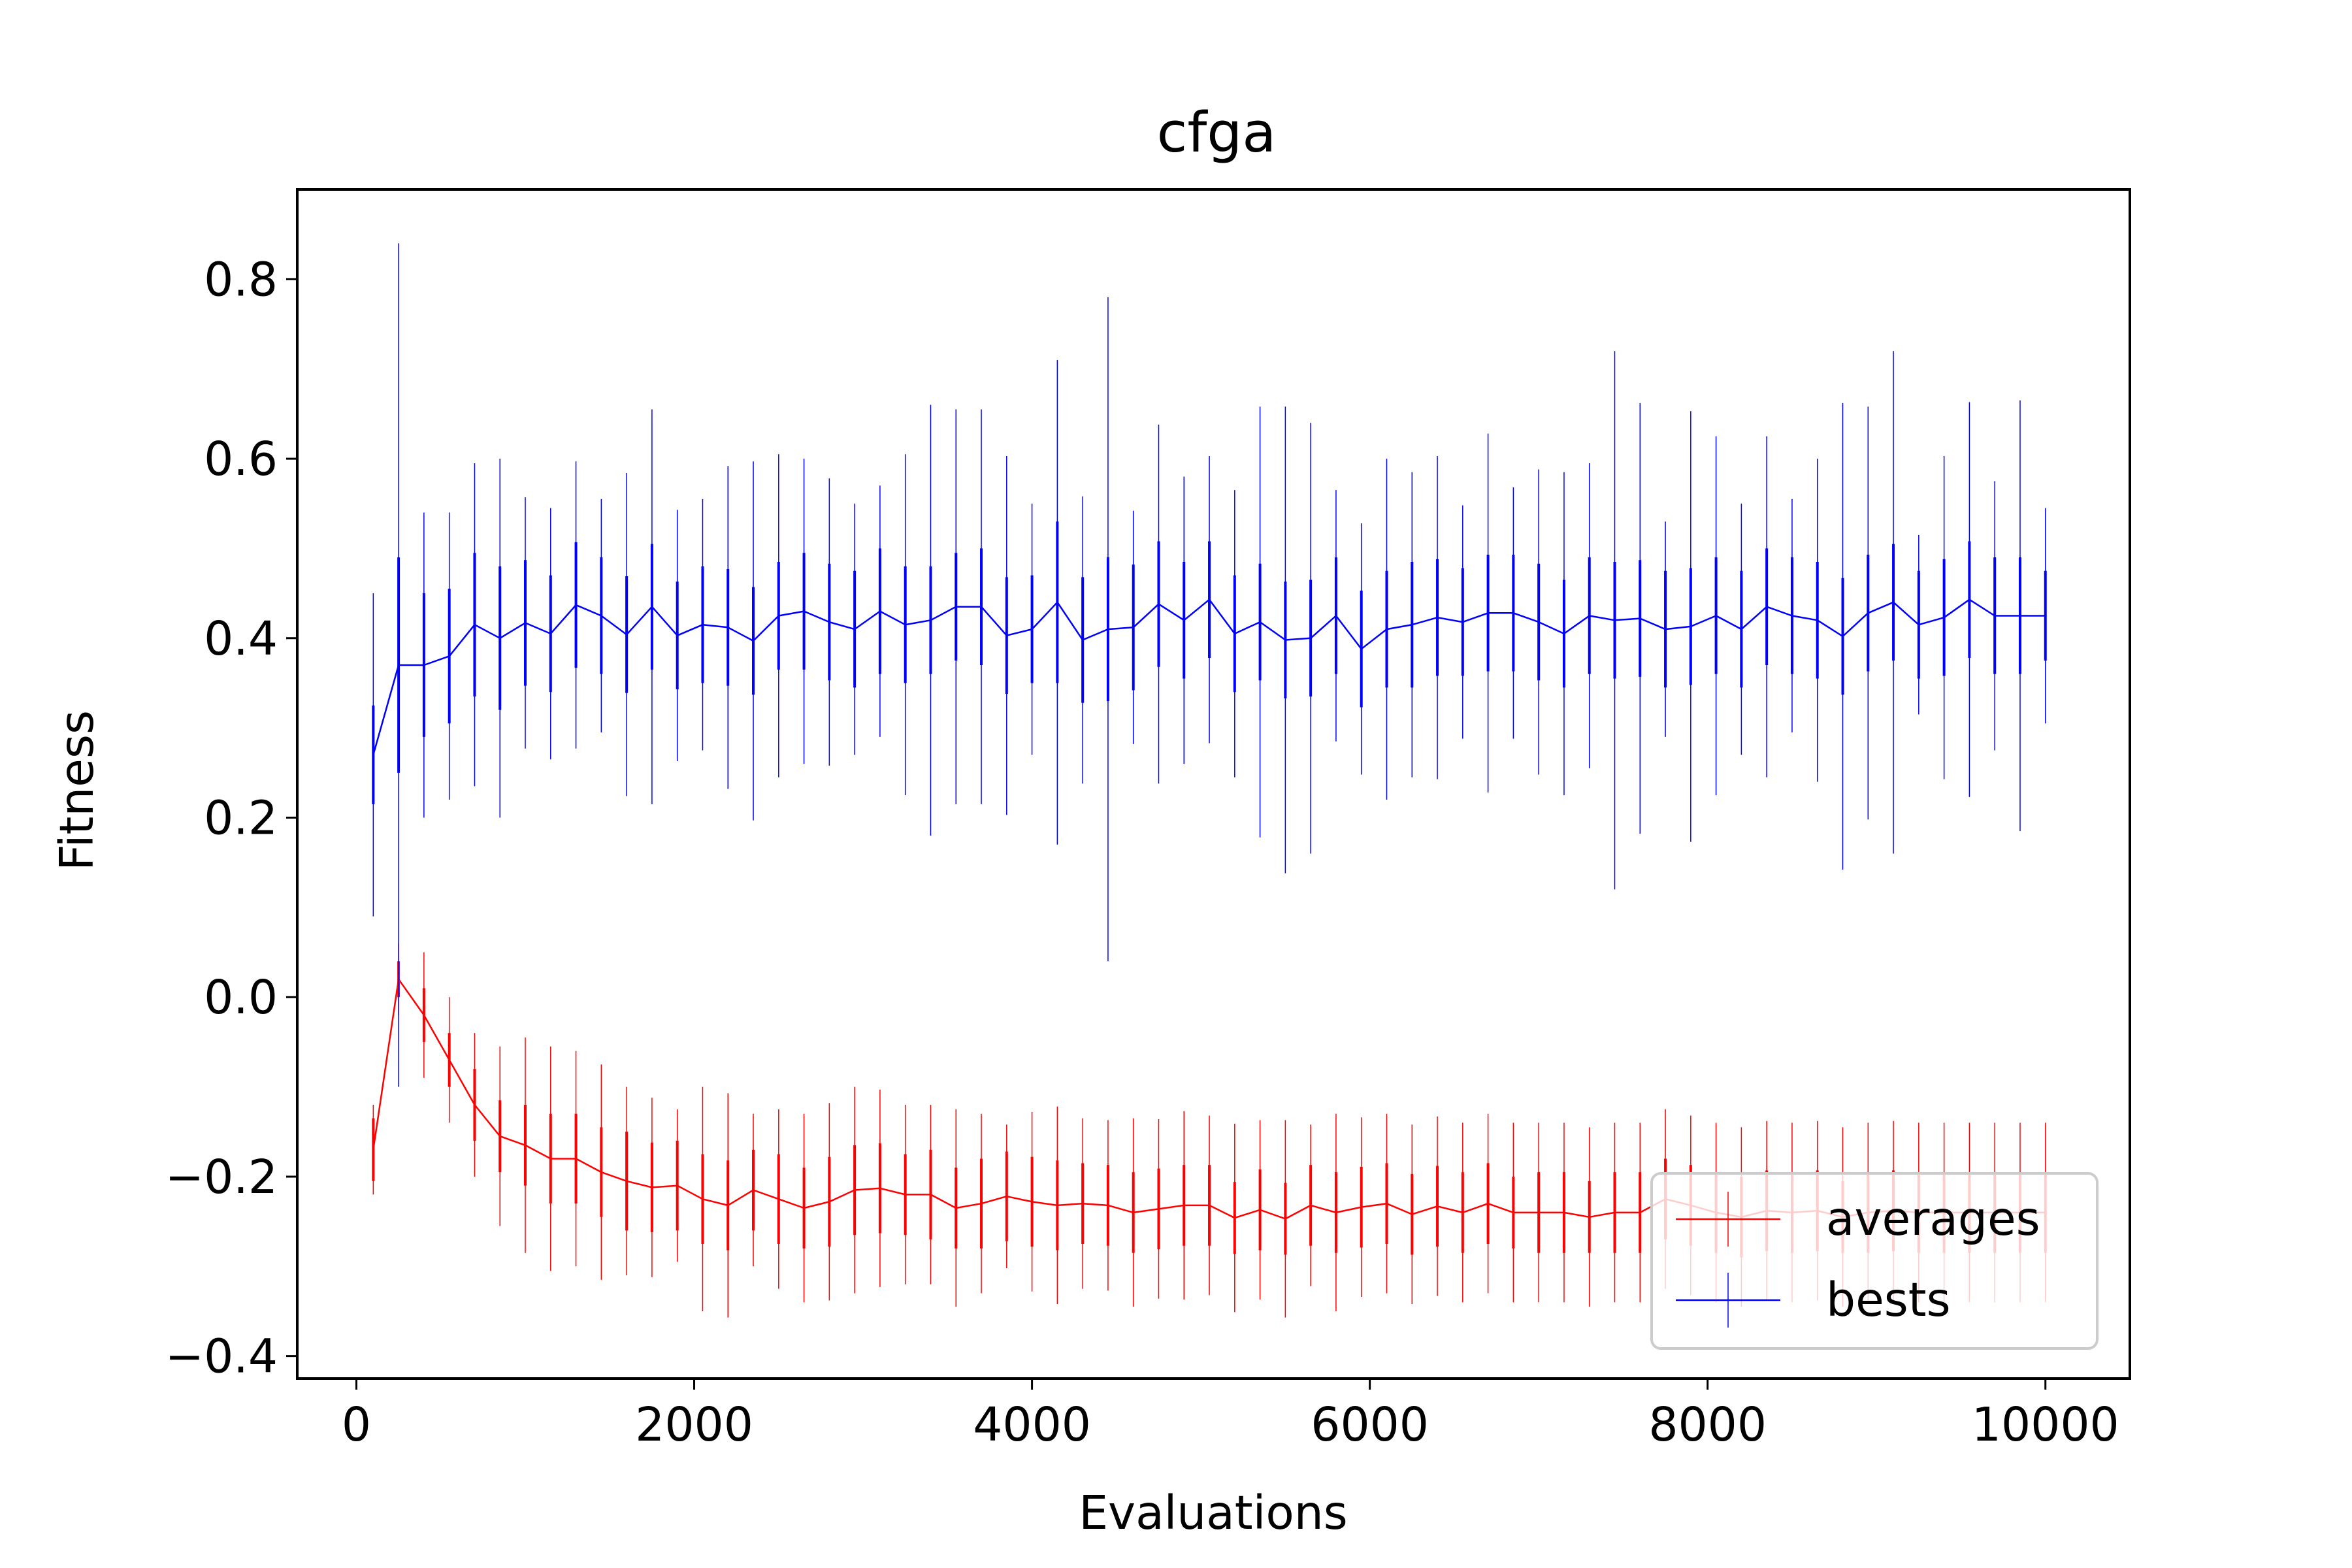 The height and width of the screenshot is (1568, 2352). Describe the element at coordinates (1230, 1415) in the screenshot. I see `x-axis-ticks: 0 2000 4000 6000 8000 10000` at that location.